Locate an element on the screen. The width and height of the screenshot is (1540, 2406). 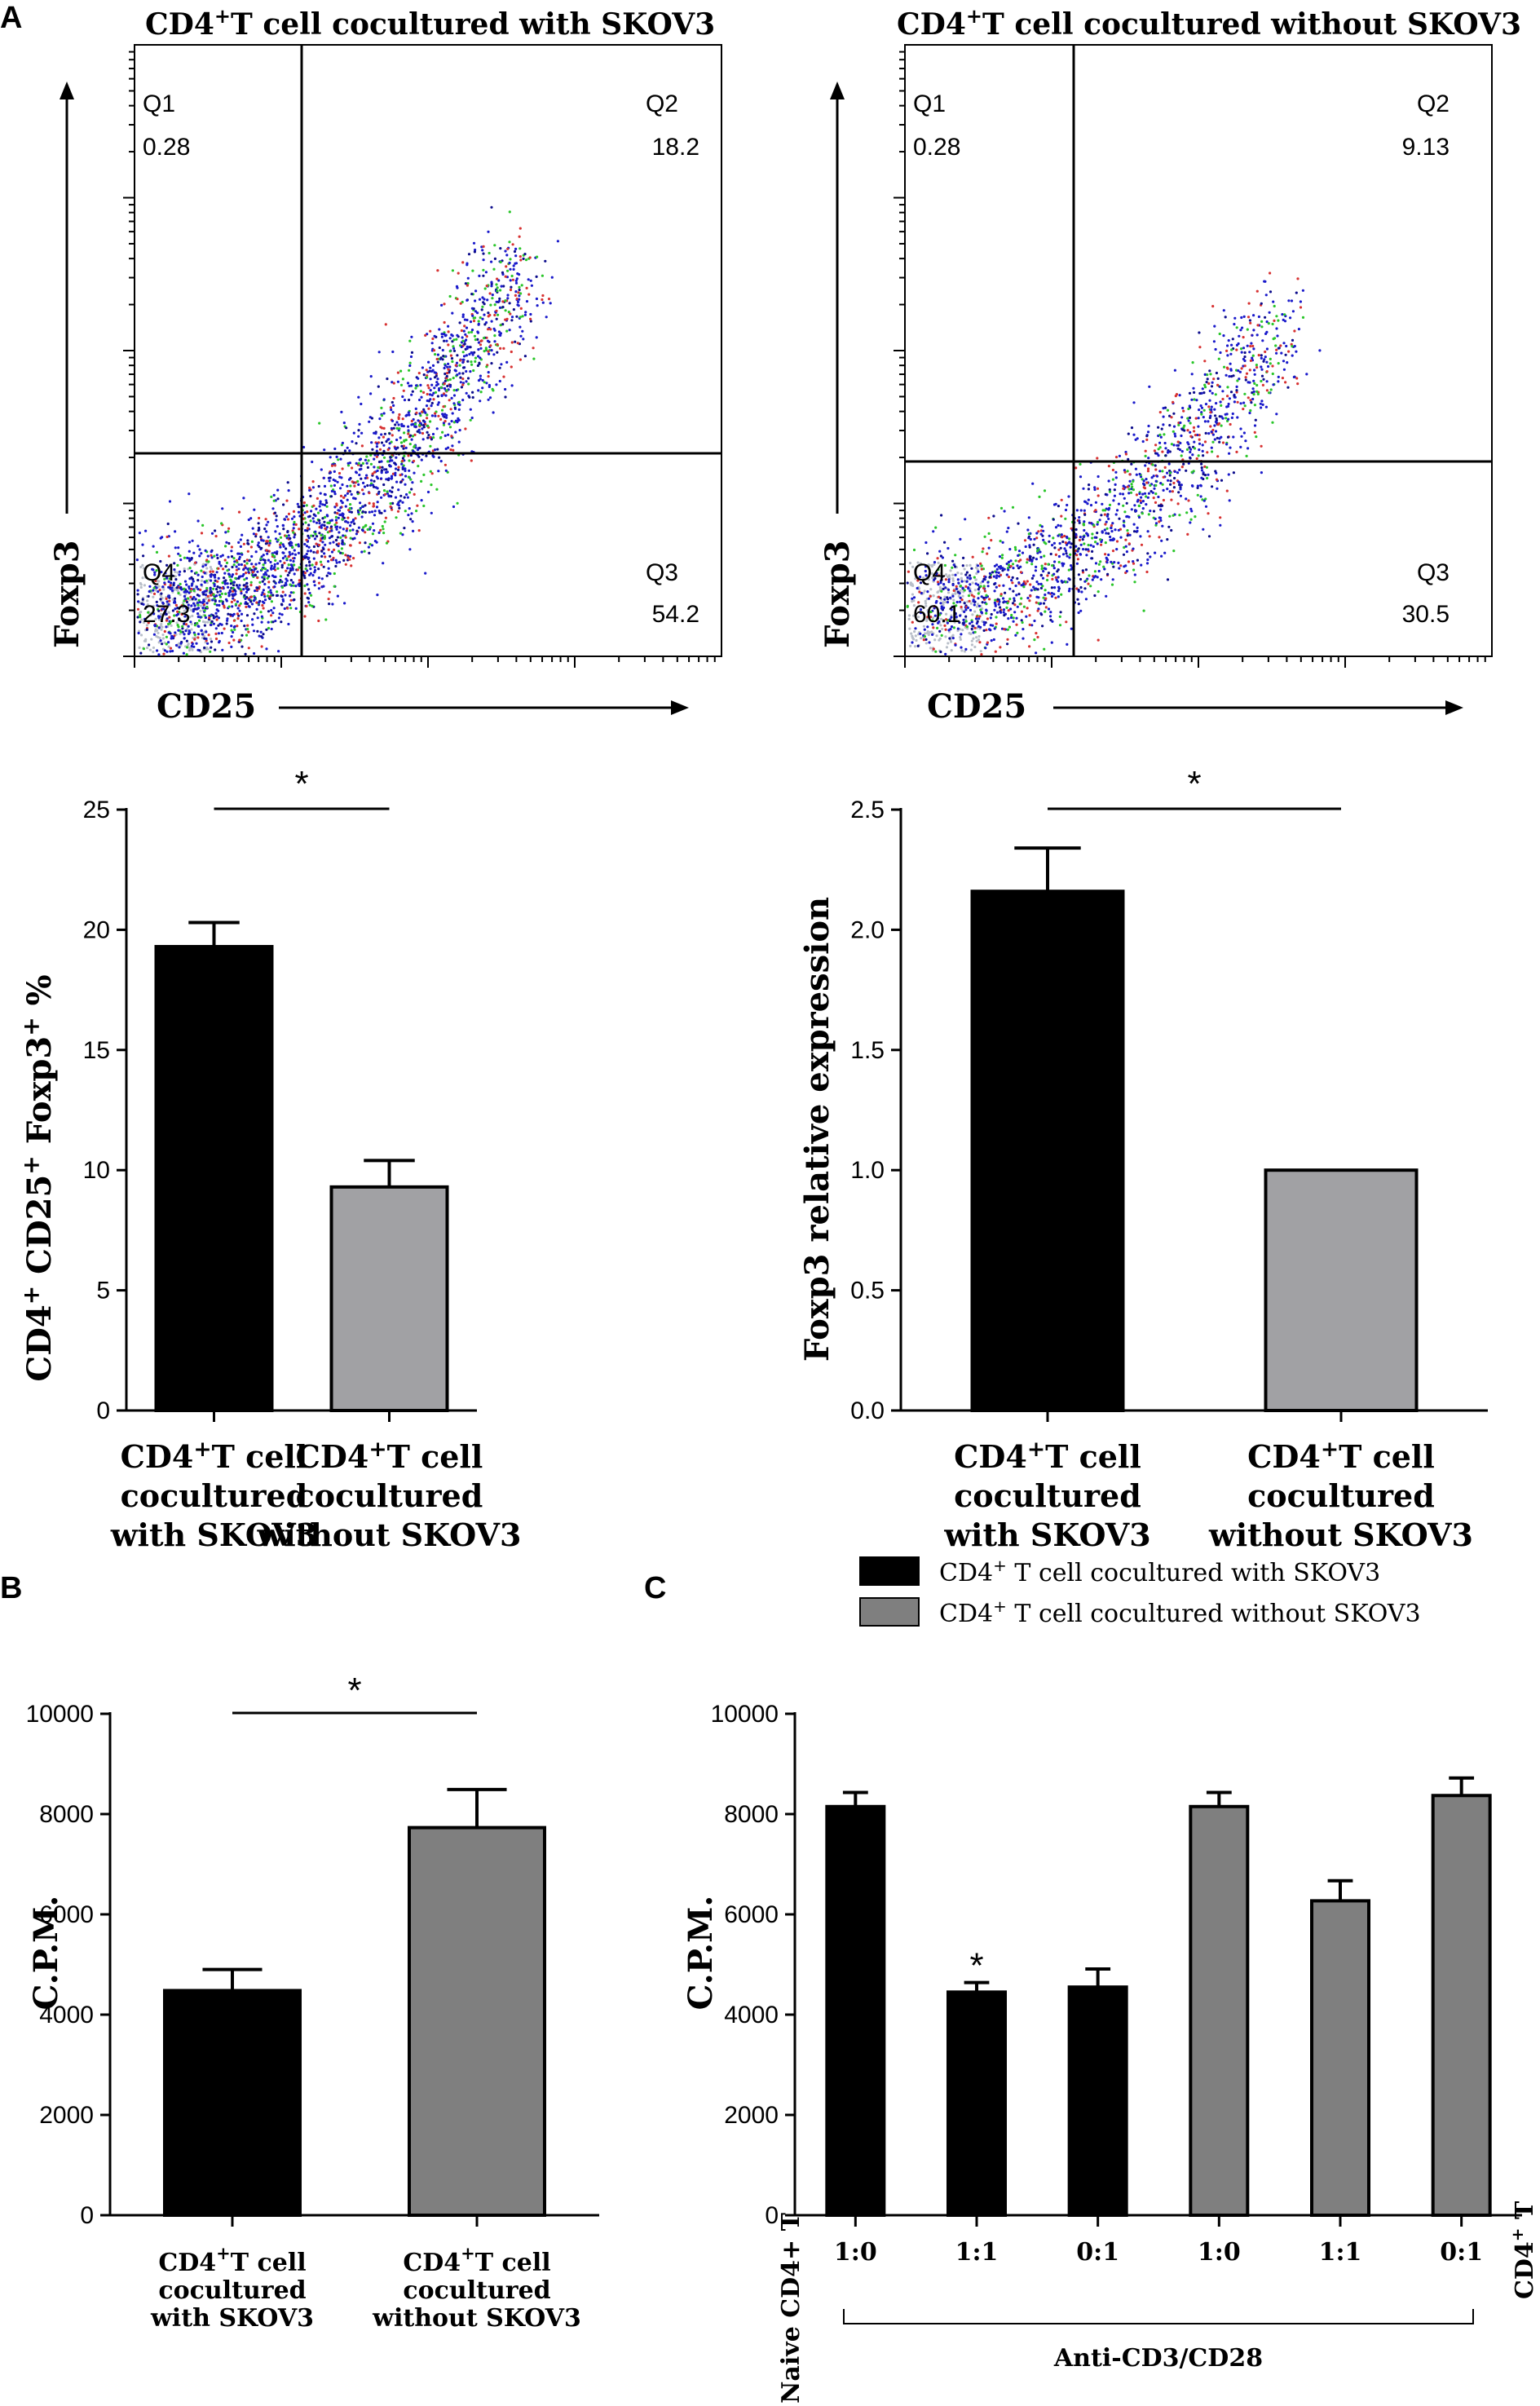
category-label: cocultured is located at coordinates (232, 2290).